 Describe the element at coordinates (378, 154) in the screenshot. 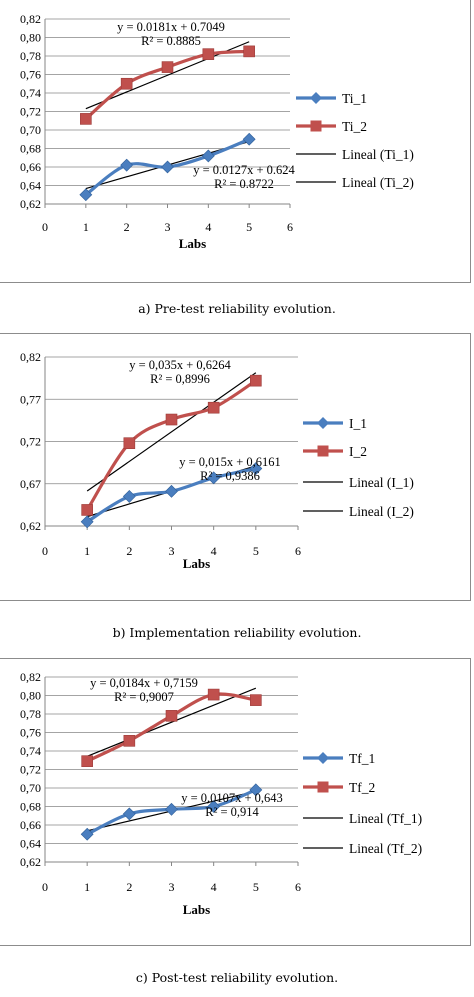

I see `legend-label: Lineal (Ti_1)` at that location.